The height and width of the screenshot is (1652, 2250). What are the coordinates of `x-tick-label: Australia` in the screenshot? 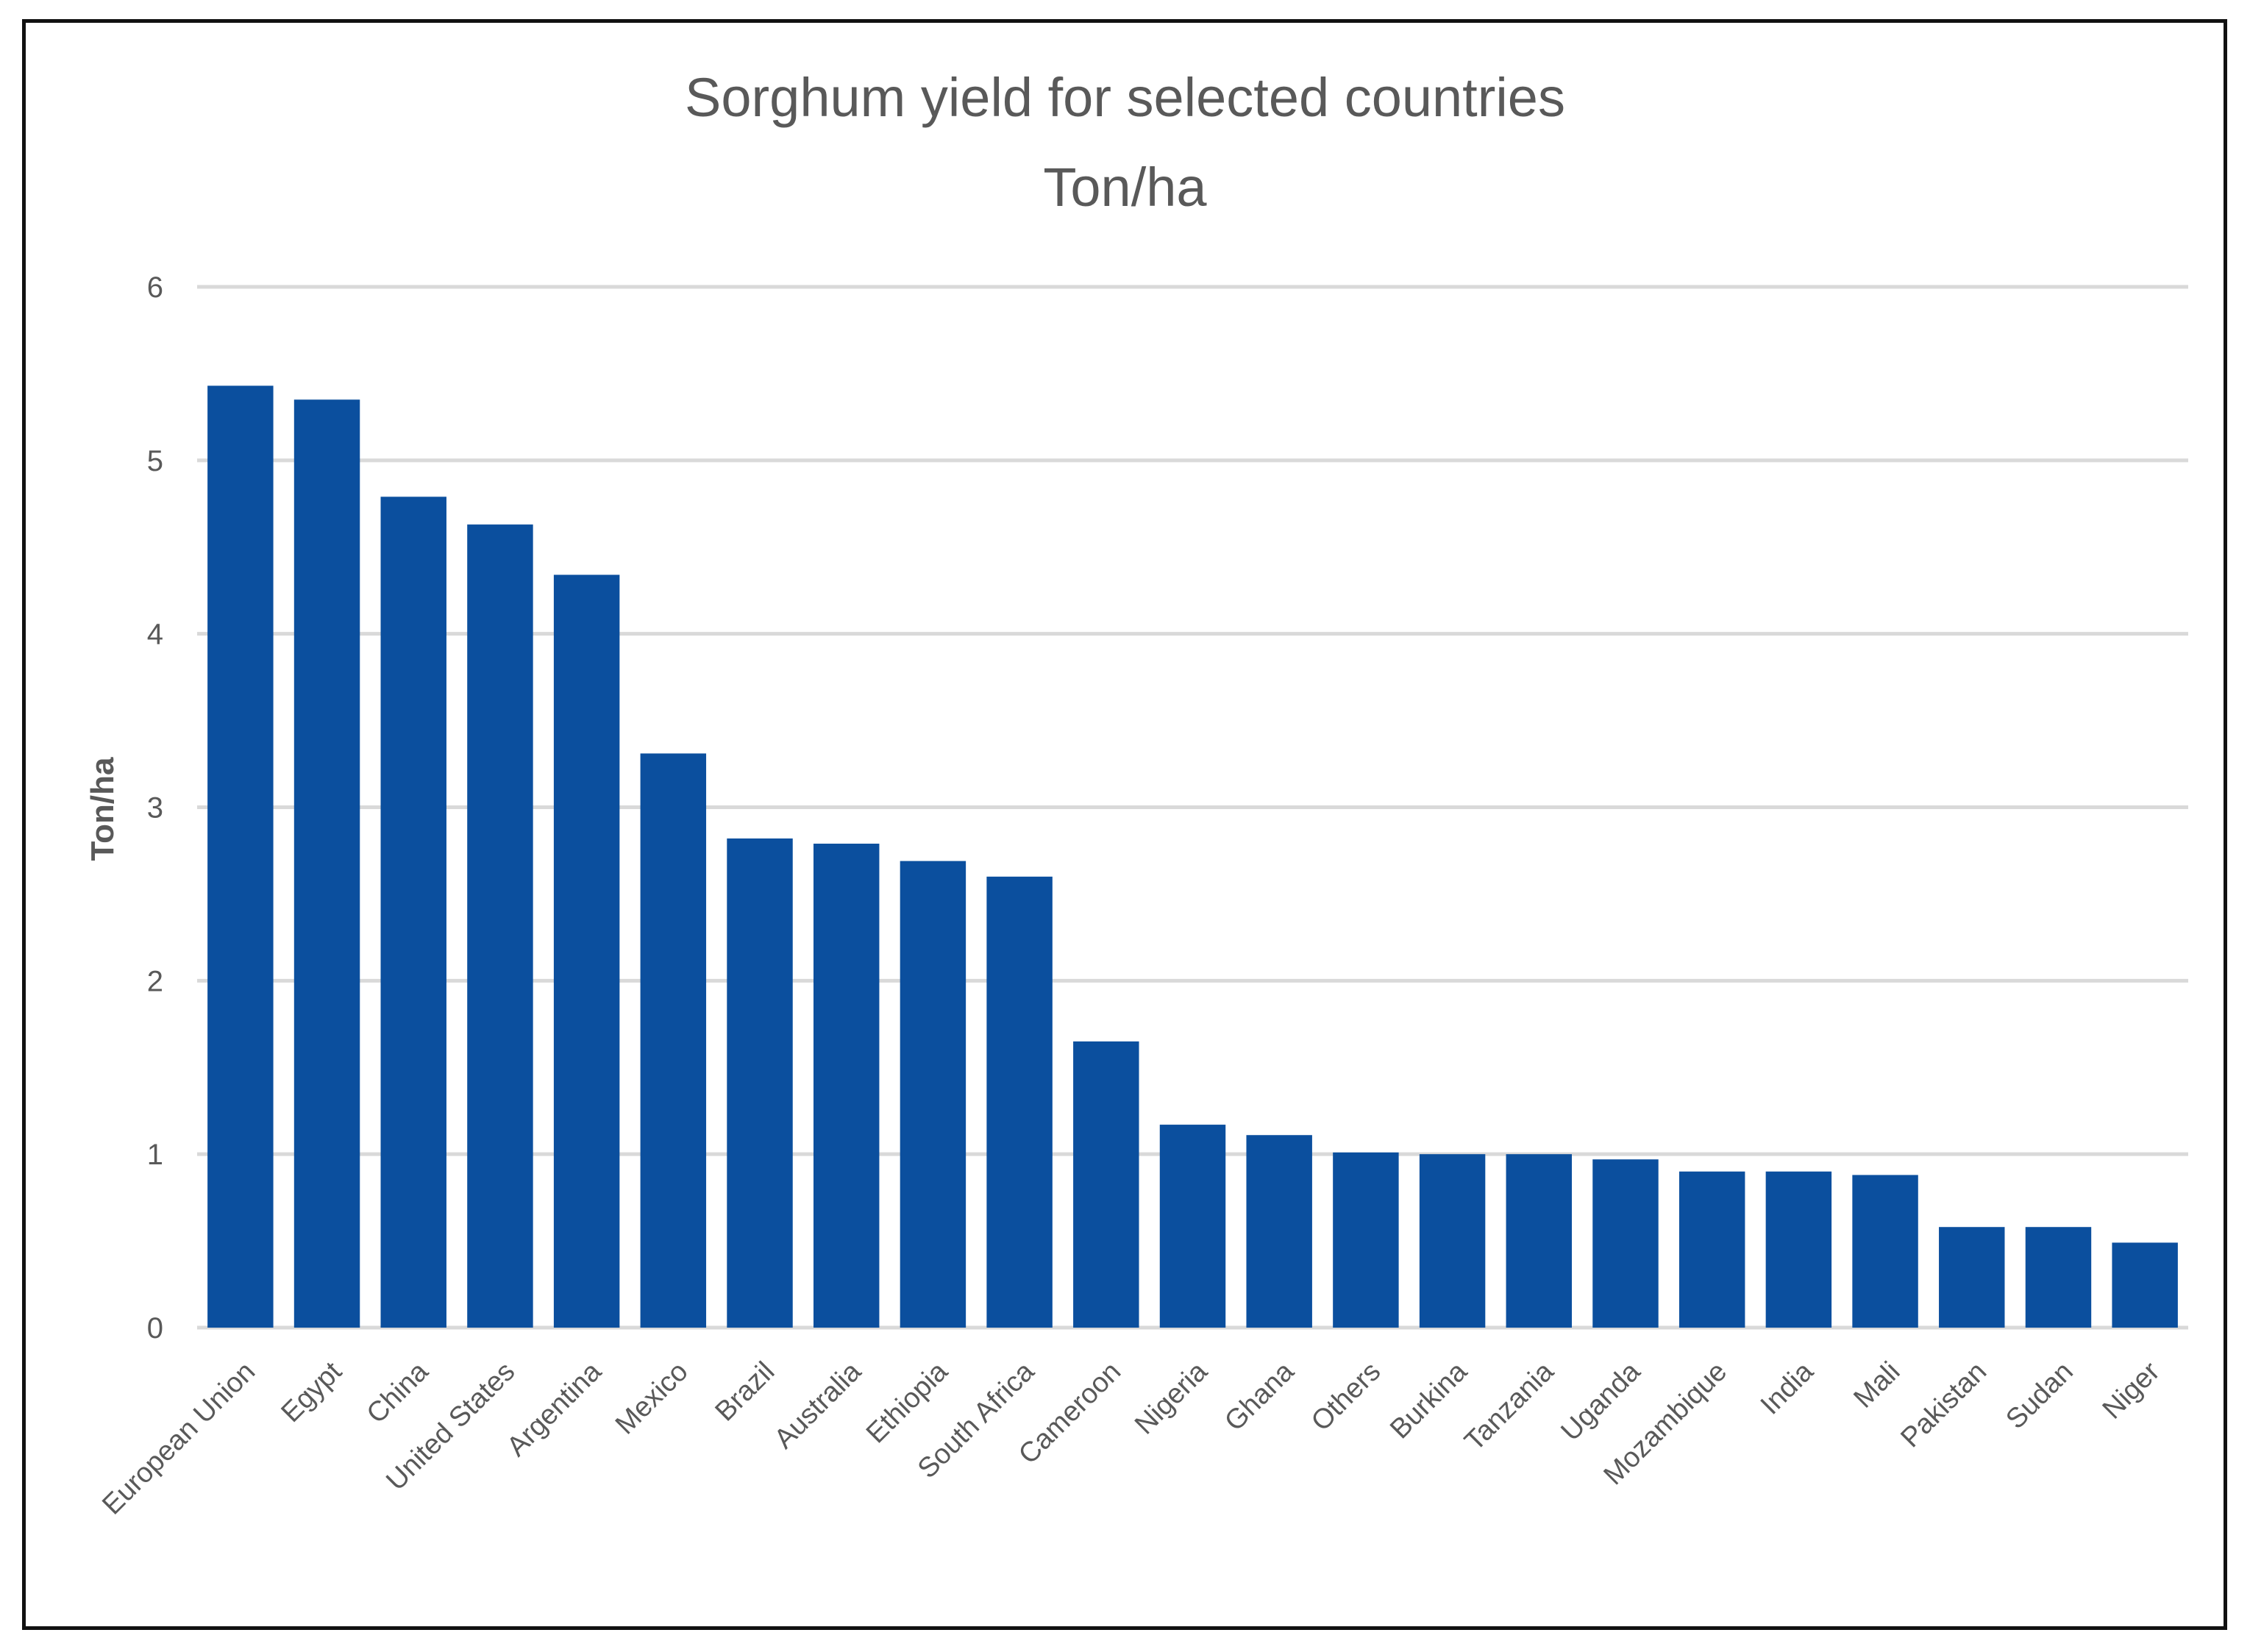 It's located at (818, 1406).